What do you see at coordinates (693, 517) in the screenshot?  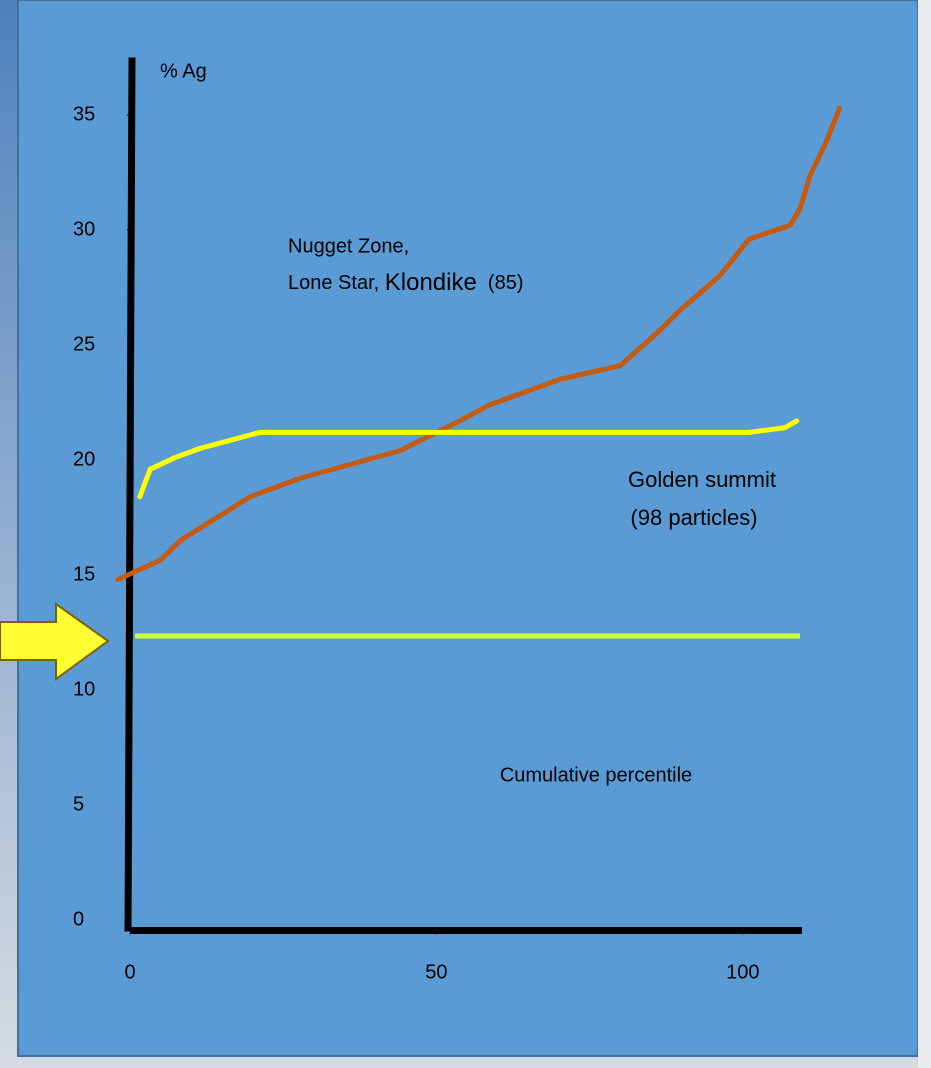 I see `annotation: (98 particles)` at bounding box center [693, 517].